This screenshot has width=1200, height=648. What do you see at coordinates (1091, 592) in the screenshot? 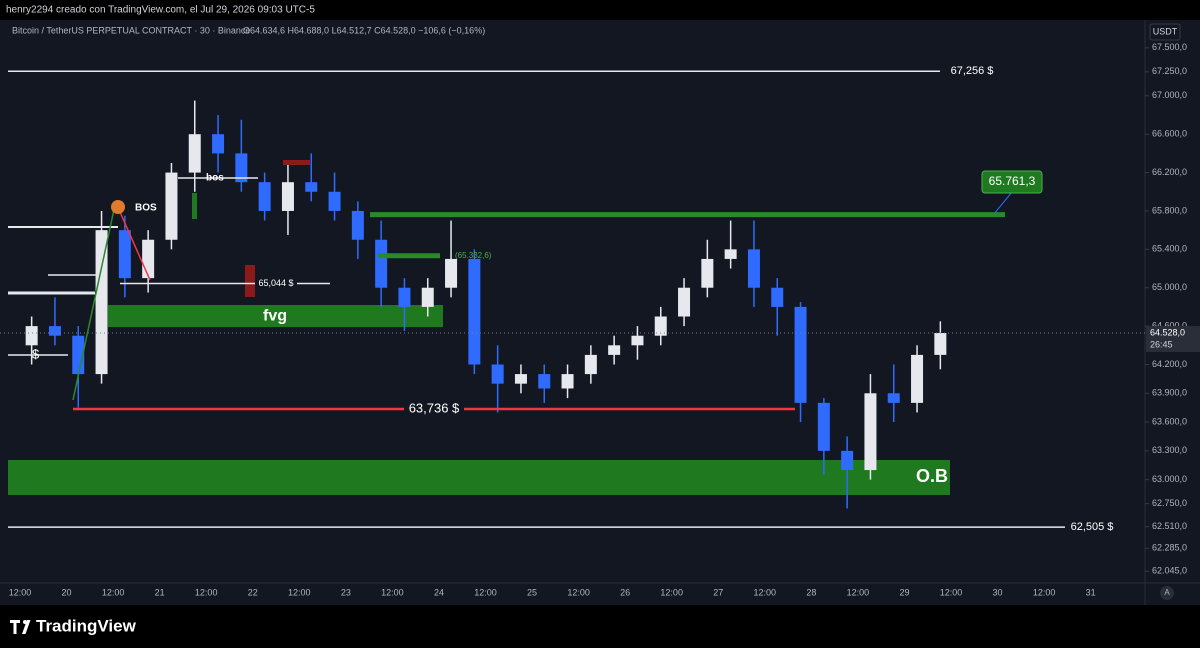
I see `x-tick-label: 31` at bounding box center [1091, 592].